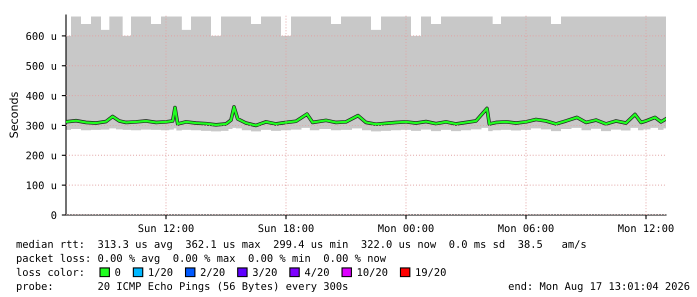 This screenshot has height=297, width=697. Describe the element at coordinates (41, 156) in the screenshot. I see `y-tick-label: 200 u` at that location.